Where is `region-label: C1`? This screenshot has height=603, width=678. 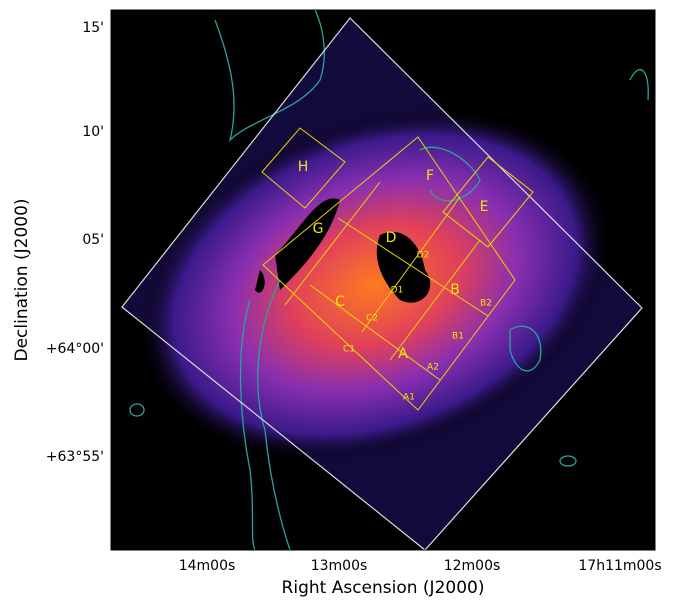
region-label: C1 is located at coordinates (349, 350).